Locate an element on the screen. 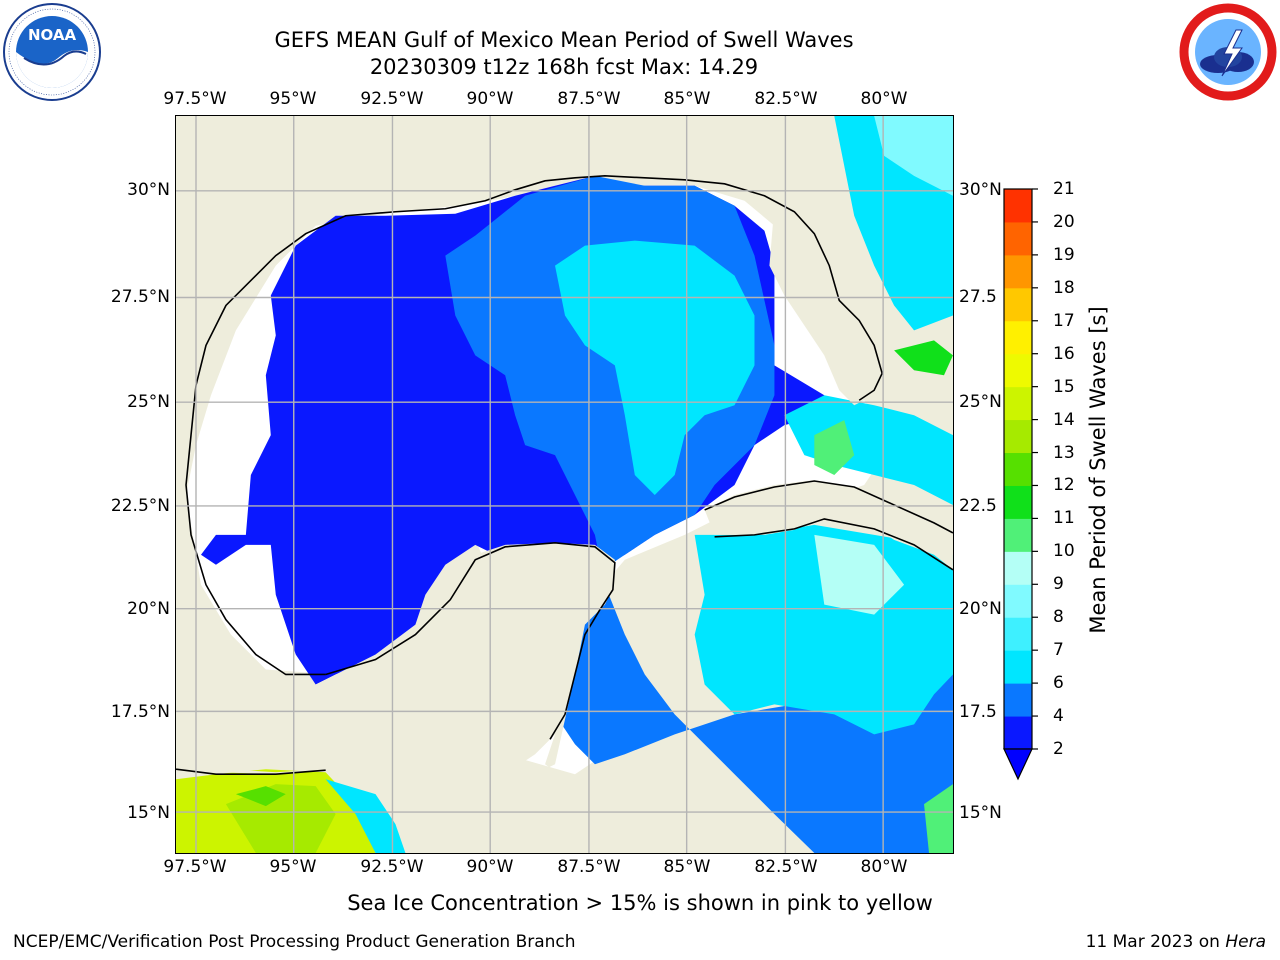  footer-host: Hera is located at coordinates (1245, 942).